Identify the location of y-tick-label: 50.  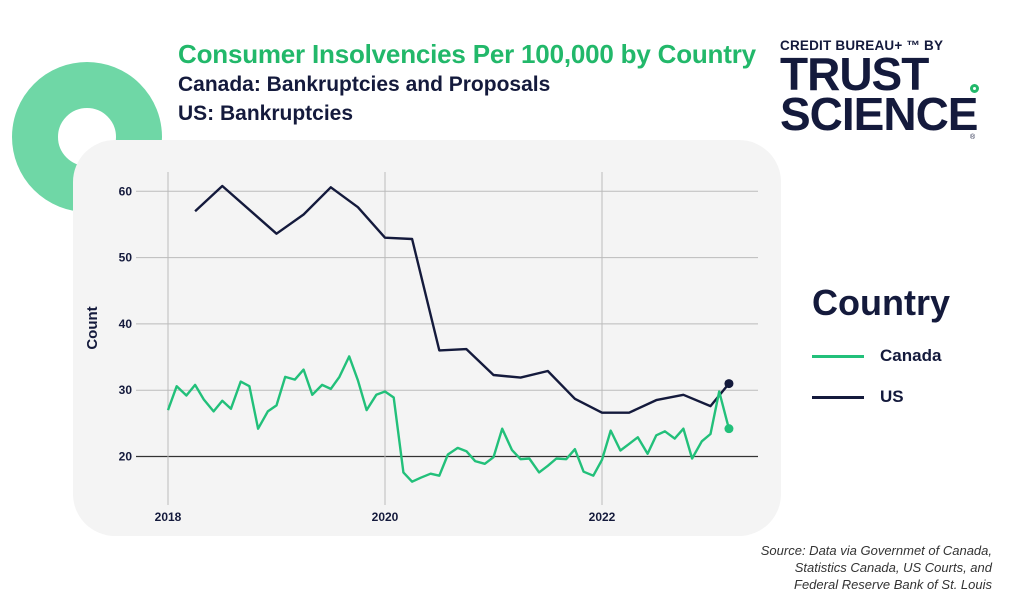
(126, 258).